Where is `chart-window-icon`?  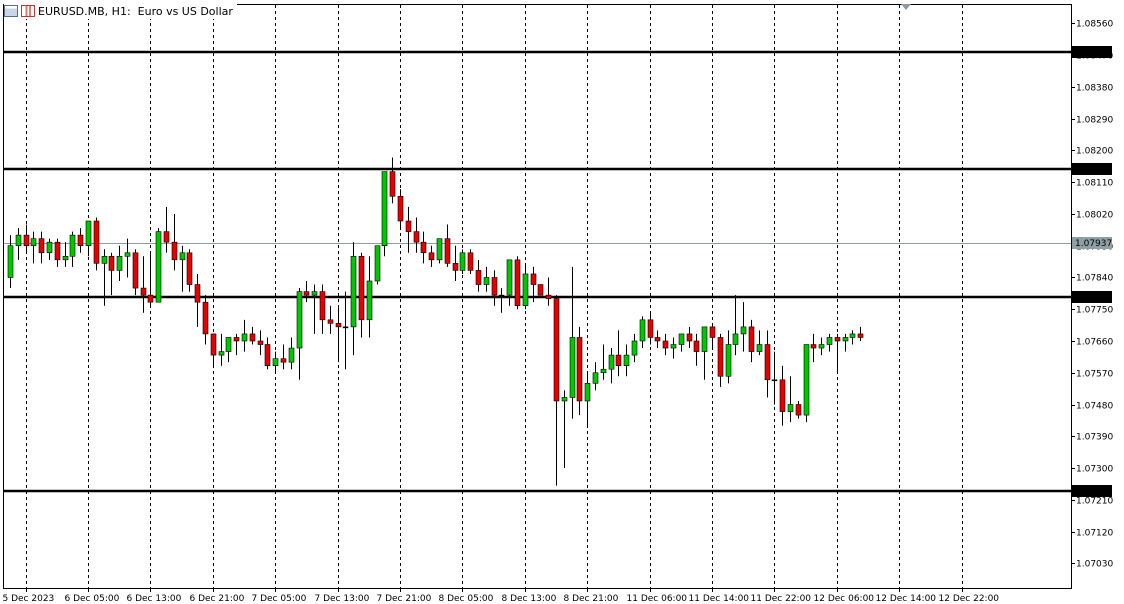 chart-window-icon is located at coordinates (11, 11).